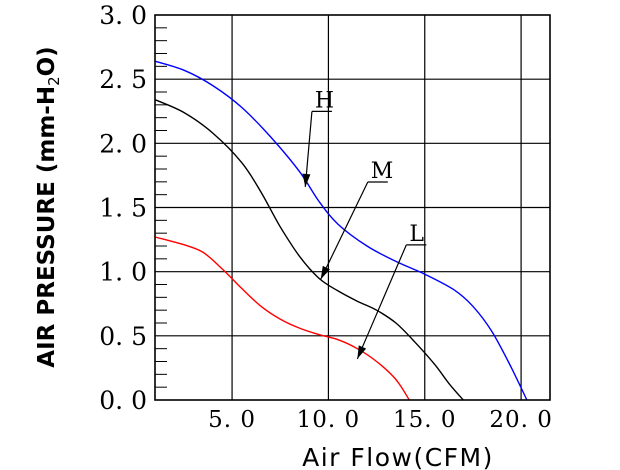 This screenshot has width=620, height=470. I want to click on y-tick-label: 1. 5, so click(123, 208).